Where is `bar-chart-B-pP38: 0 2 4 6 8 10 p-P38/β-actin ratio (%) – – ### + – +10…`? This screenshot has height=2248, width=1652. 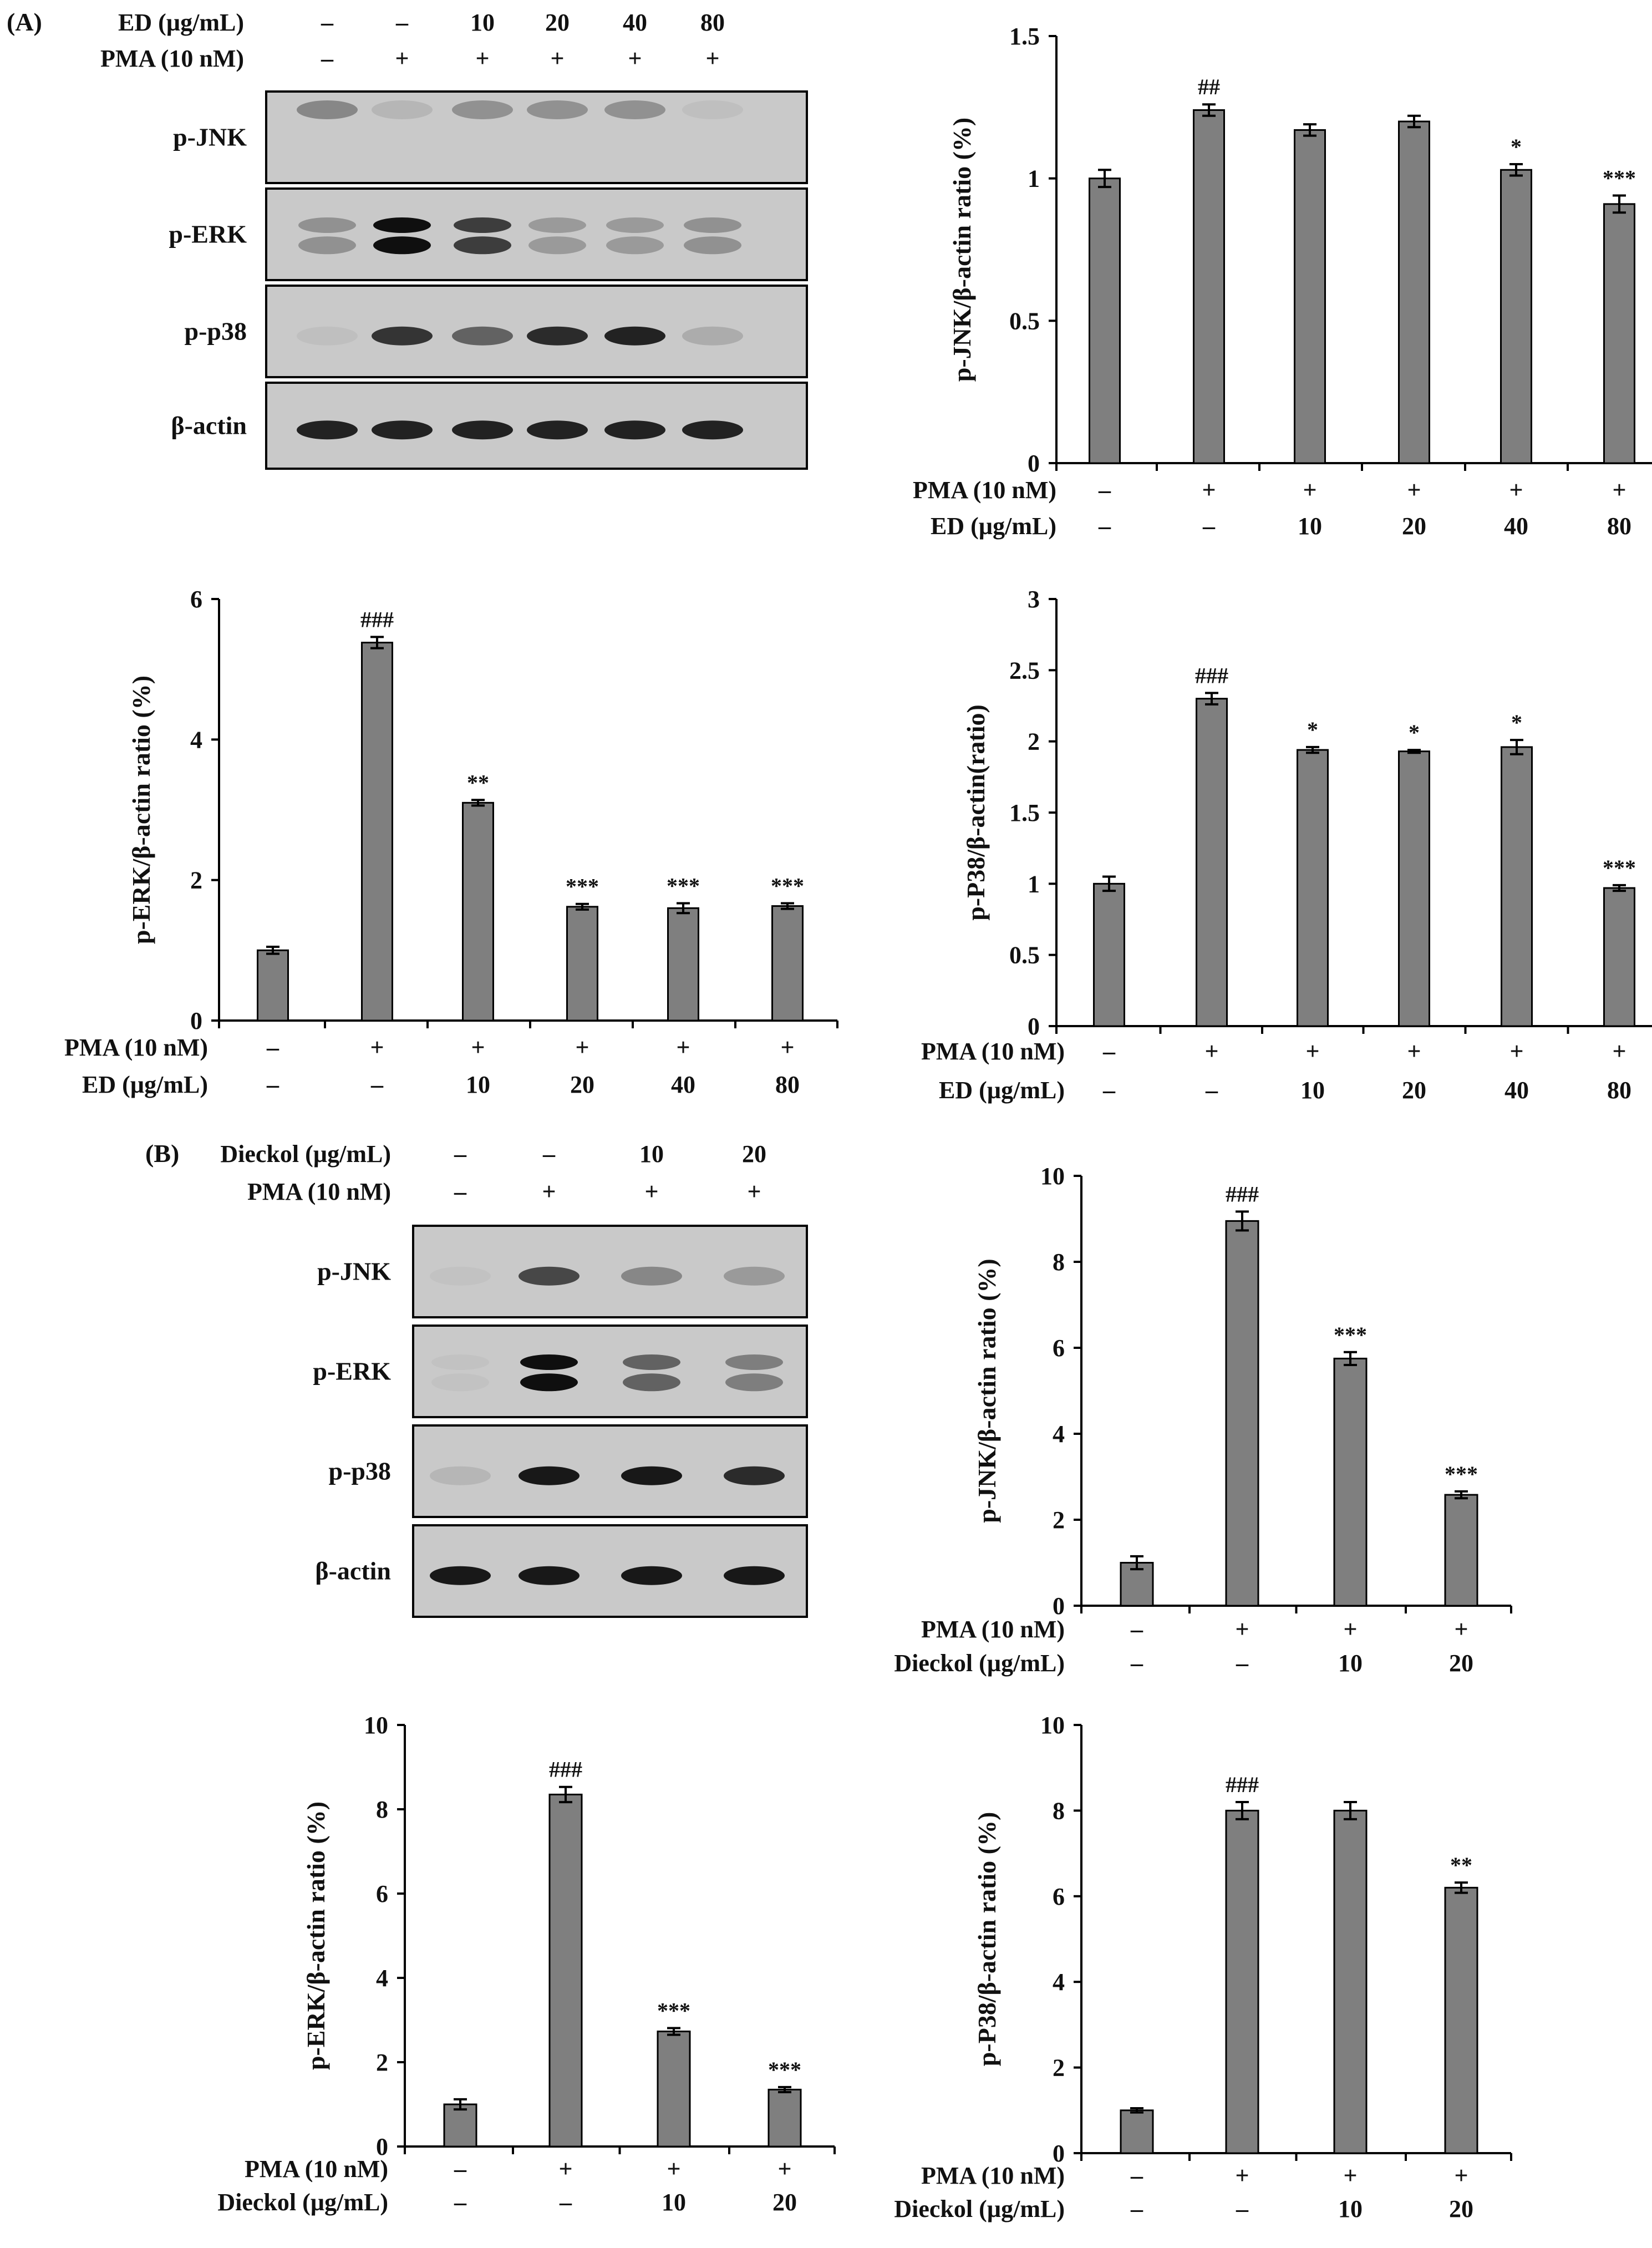
bar-chart-B-pP38: 0 2 4 6 8 10 p-P38/β-actin ratio (%) – – ### + – +10… is located at coordinates (1203, 1967).